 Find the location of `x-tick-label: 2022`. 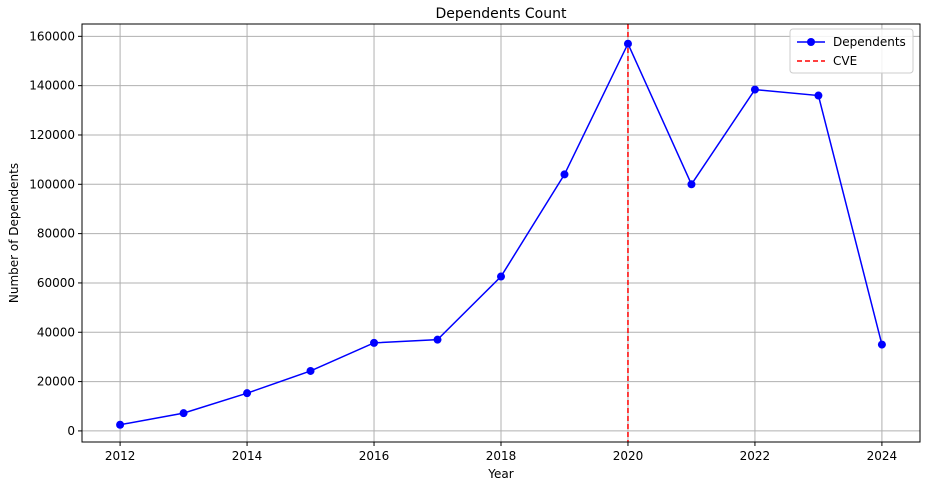

x-tick-label: 2022 is located at coordinates (755, 456).